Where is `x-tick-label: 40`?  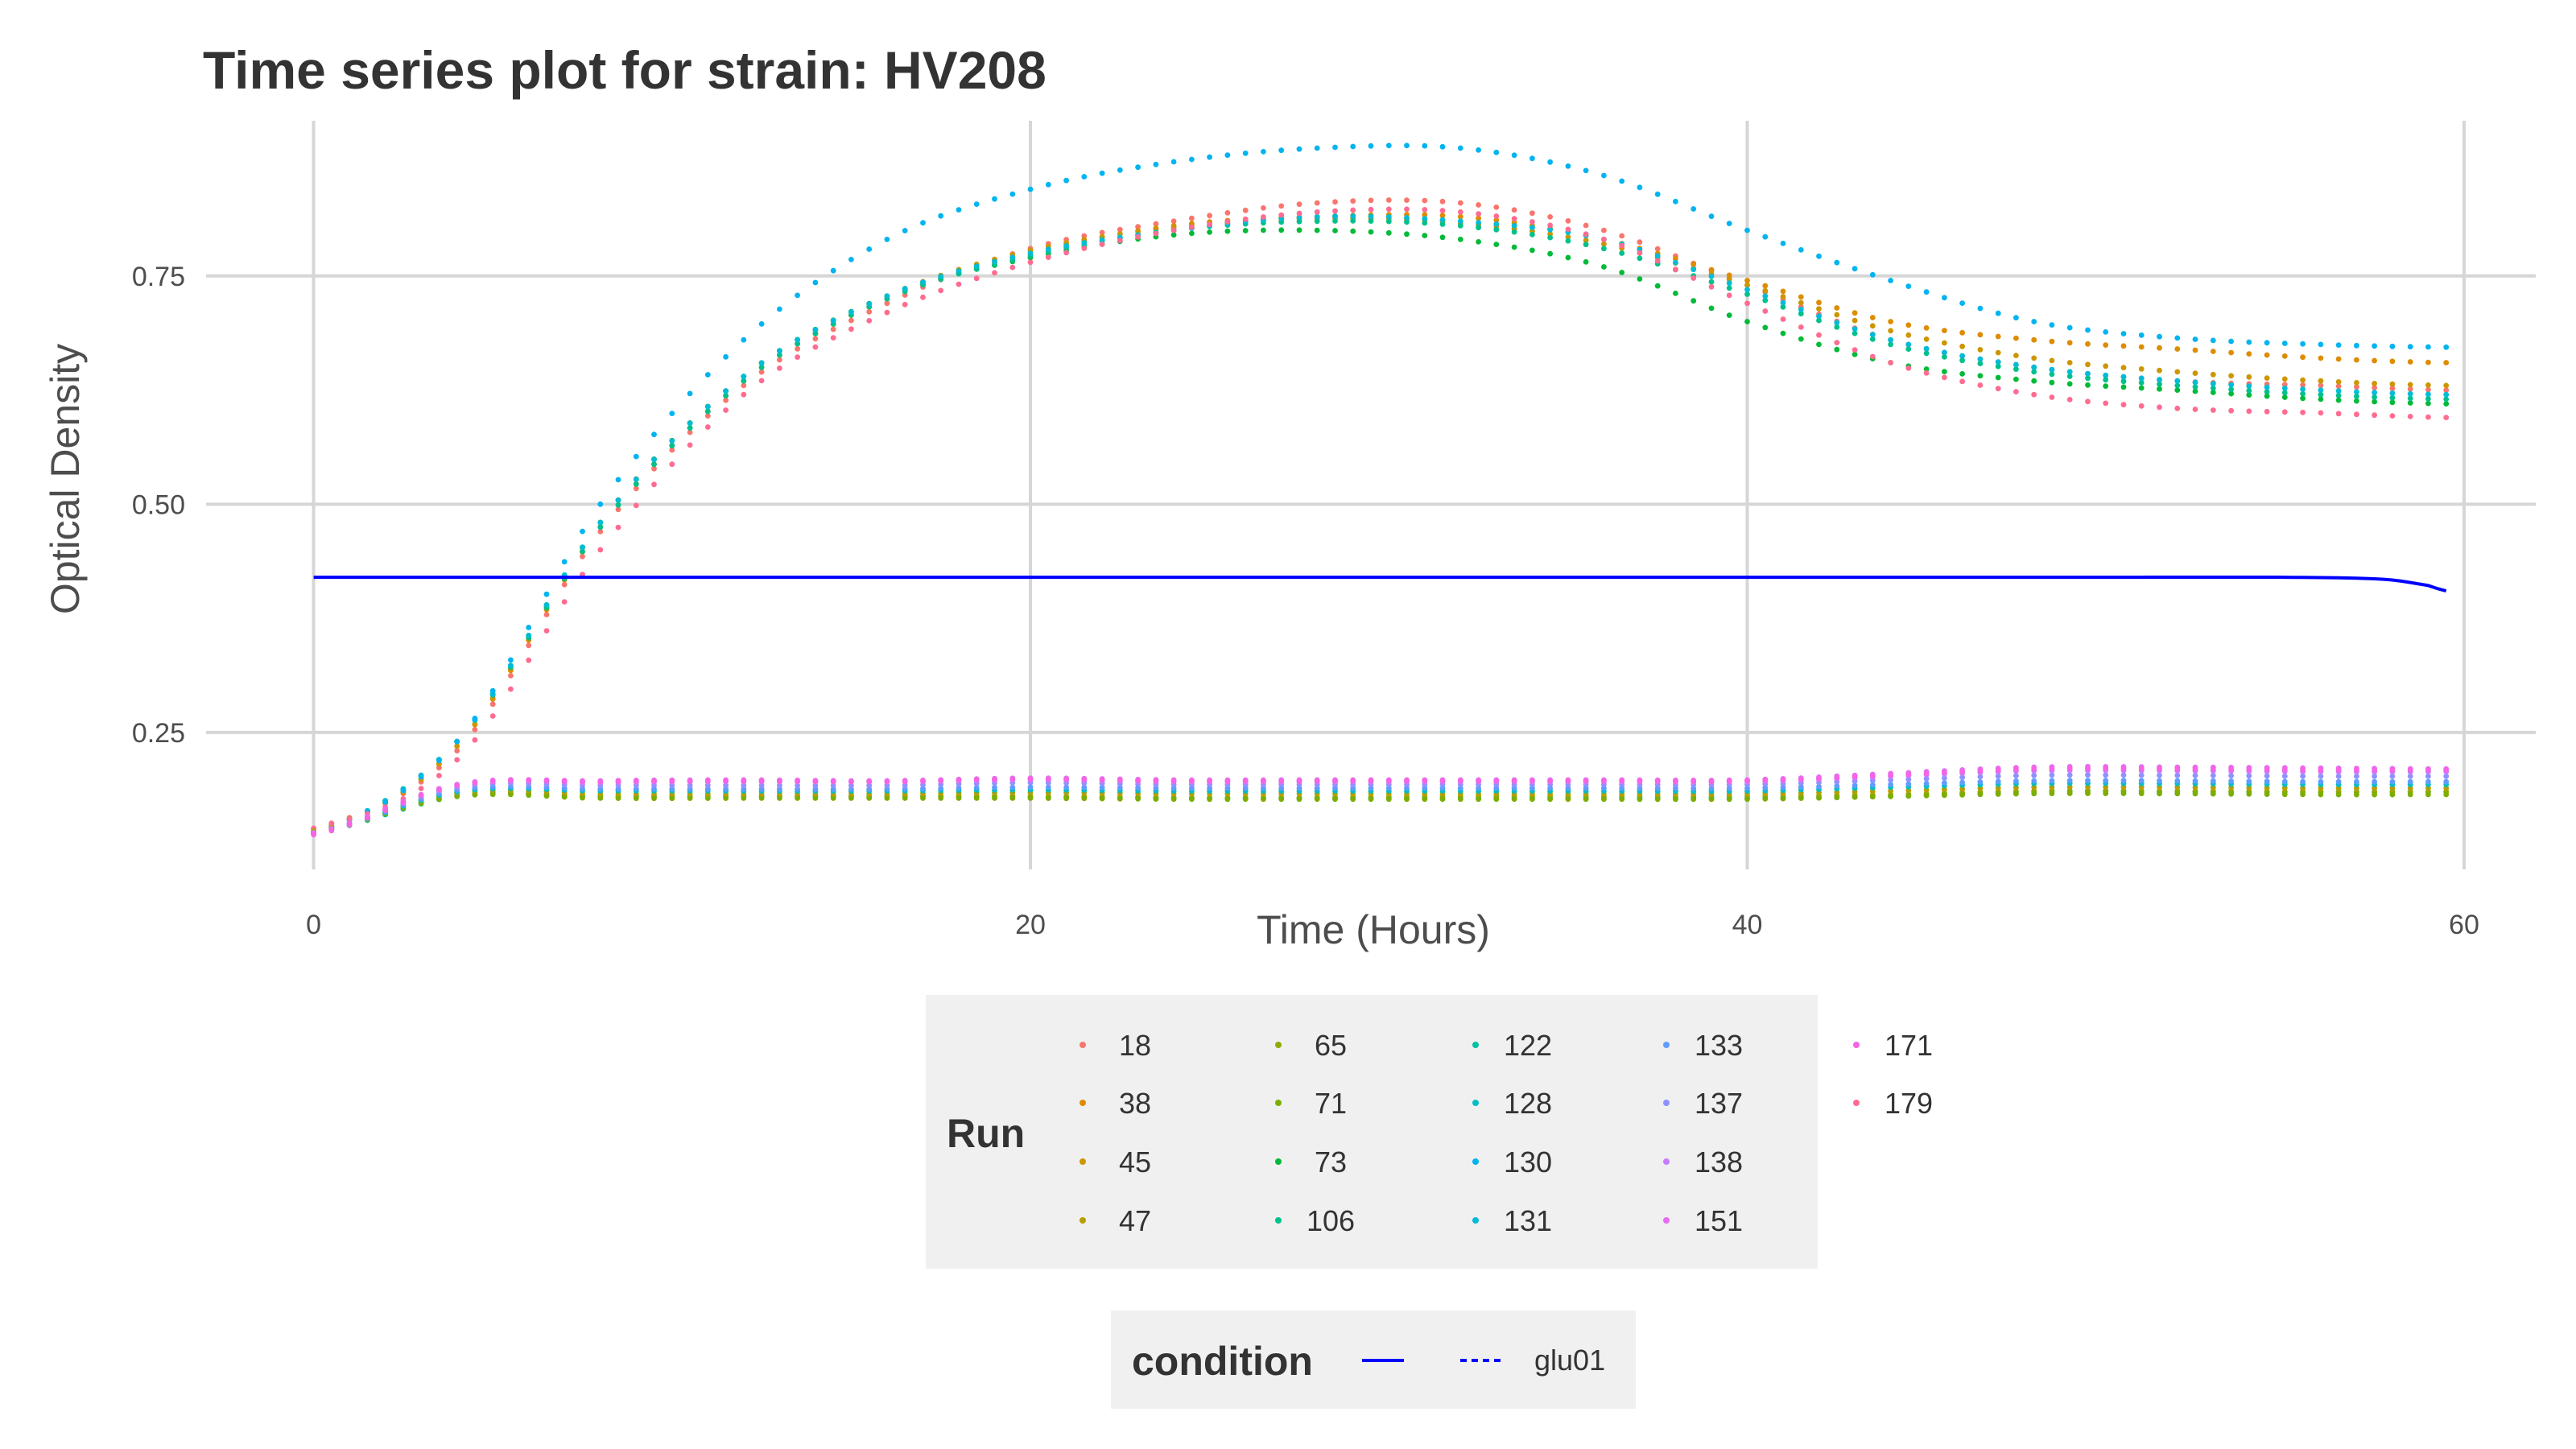 x-tick-label: 40 is located at coordinates (1747, 925).